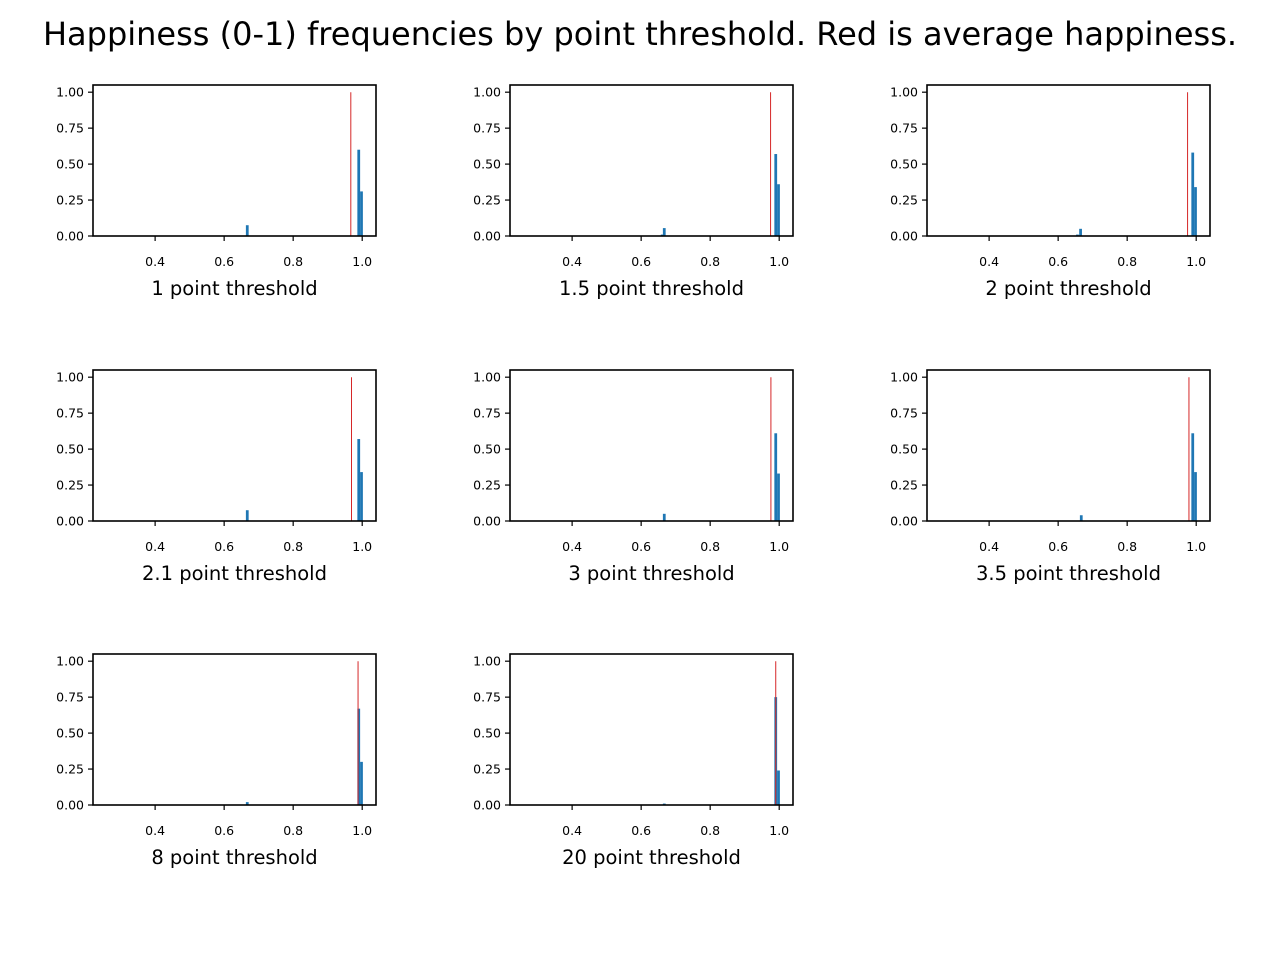  What do you see at coordinates (651, 857) in the screenshot?
I see `x-axis-label: 20 point threshold` at bounding box center [651, 857].